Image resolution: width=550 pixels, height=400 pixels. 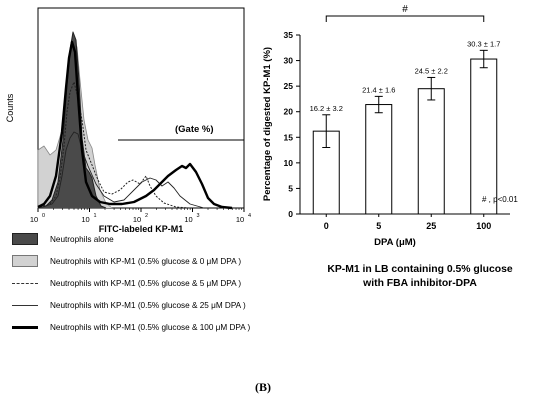 I want to click on histogram-tick-exponent: 4, so click(x=249, y=216).